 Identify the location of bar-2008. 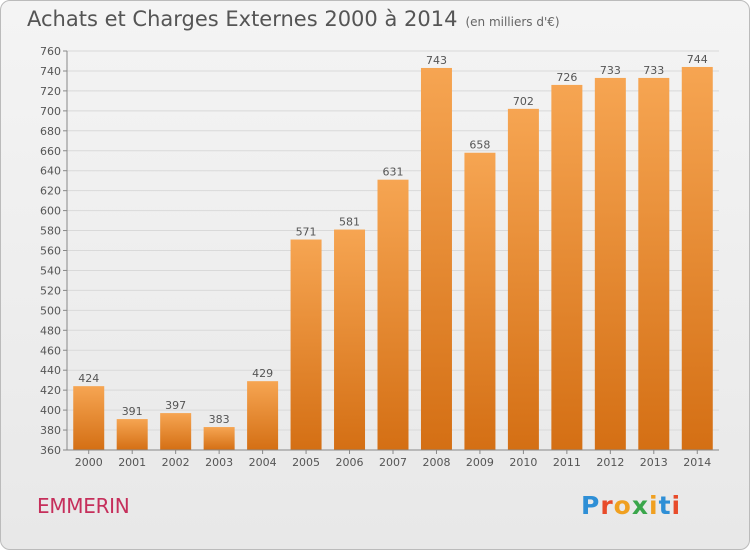
(436, 259).